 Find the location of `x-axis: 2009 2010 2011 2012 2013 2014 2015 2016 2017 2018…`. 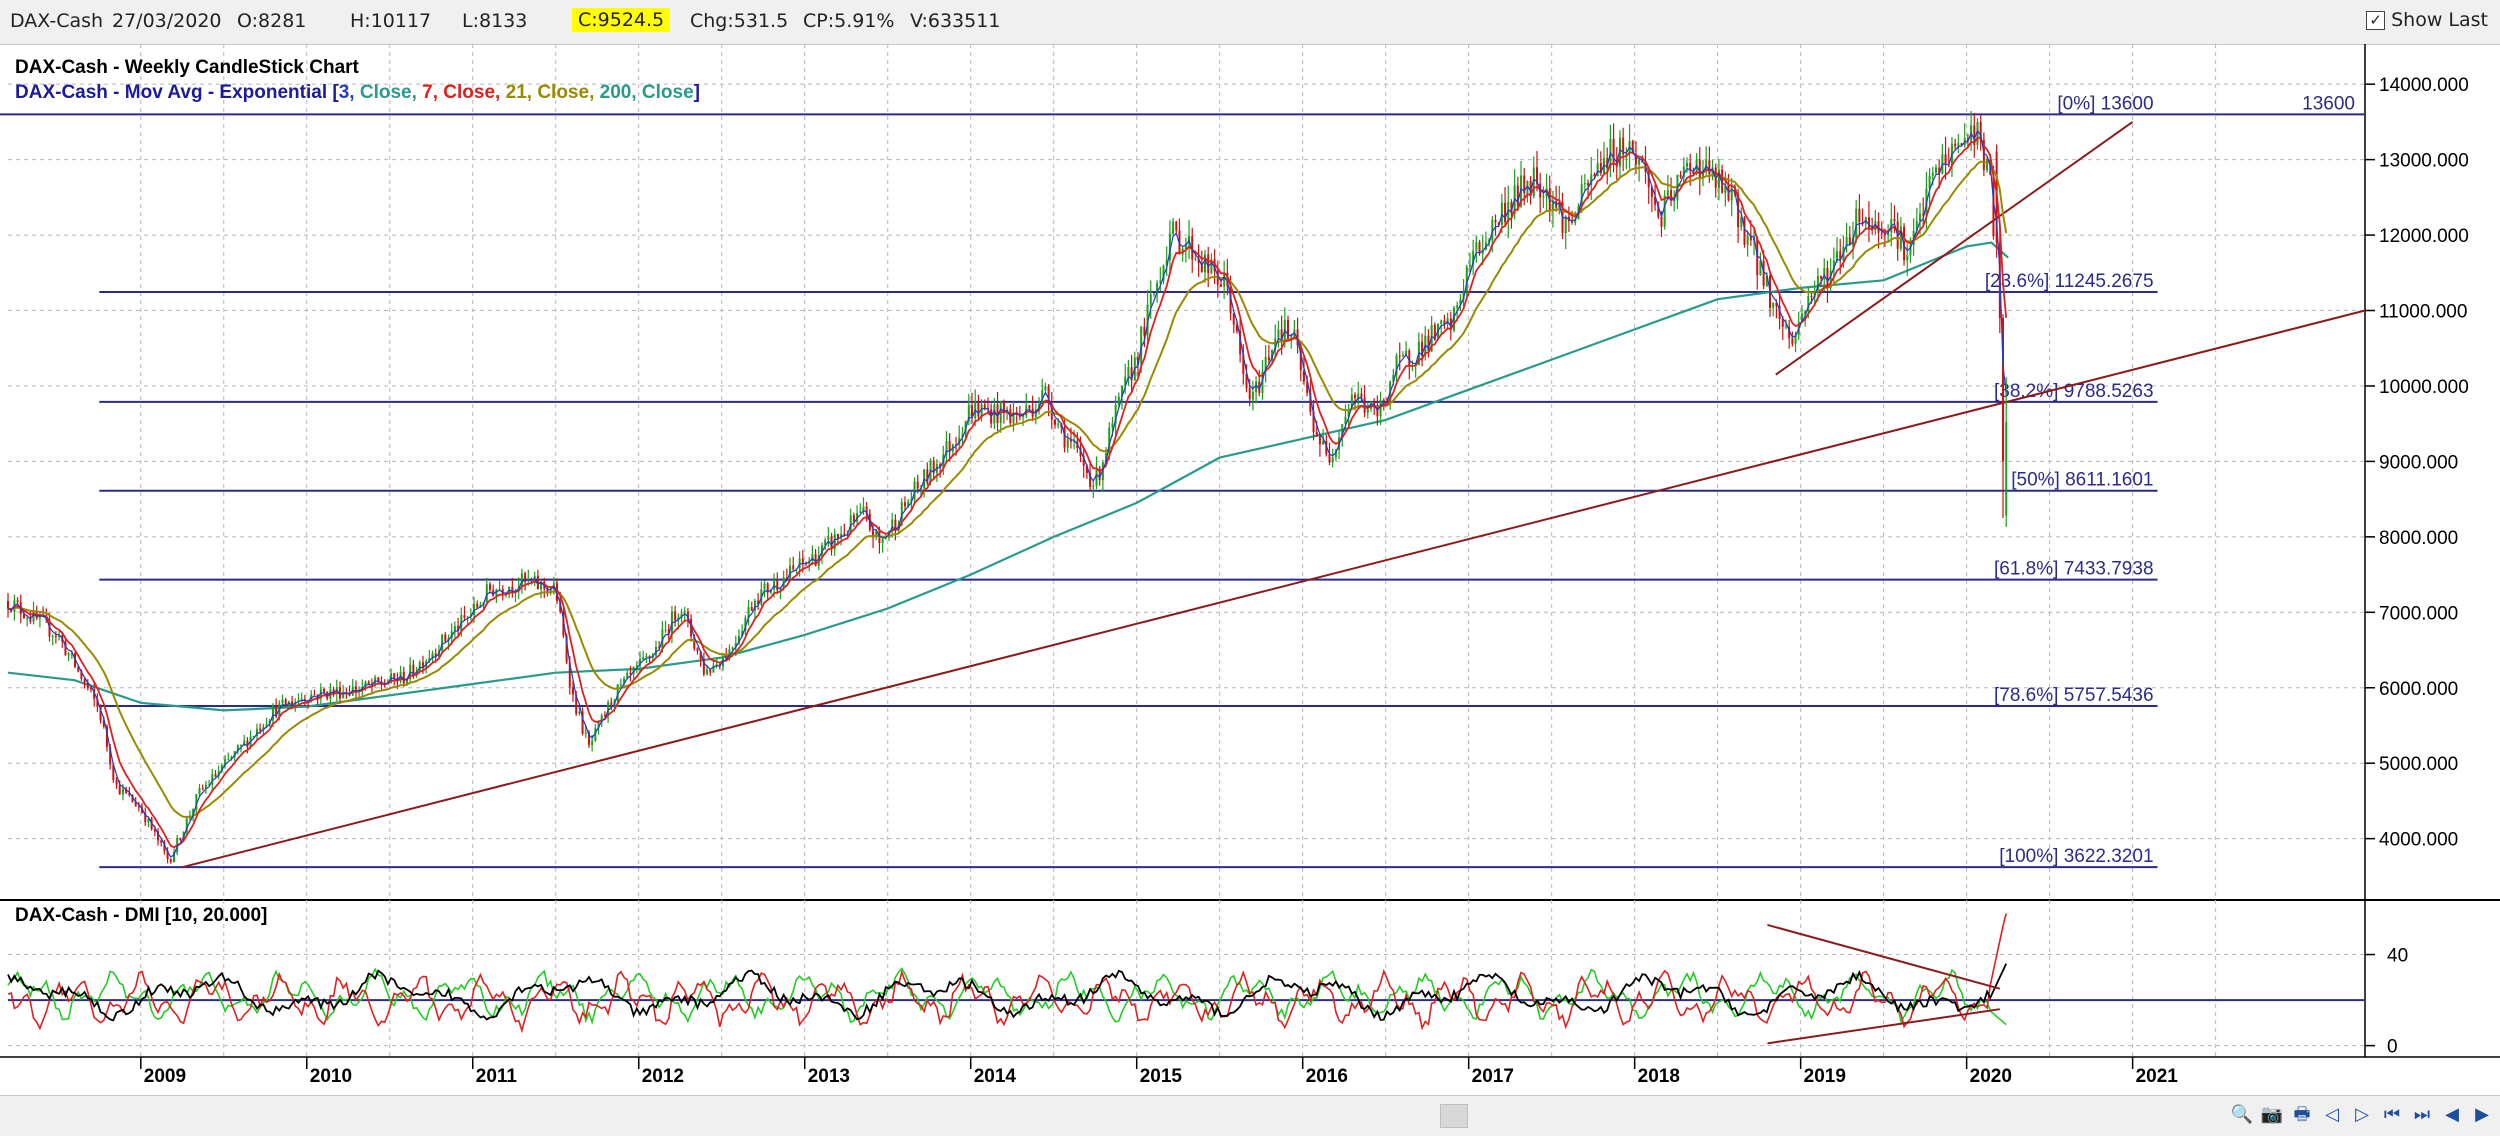

x-axis: 2009 2010 2011 2012 2013 2014 2015 2016 2017 2018… is located at coordinates (1159, 1072).